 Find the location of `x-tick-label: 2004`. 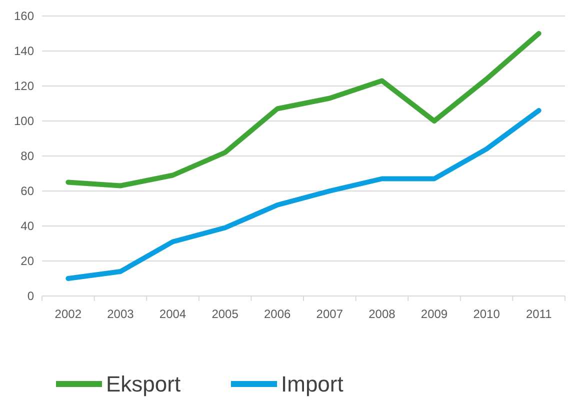

x-tick-label: 2004 is located at coordinates (172, 314).